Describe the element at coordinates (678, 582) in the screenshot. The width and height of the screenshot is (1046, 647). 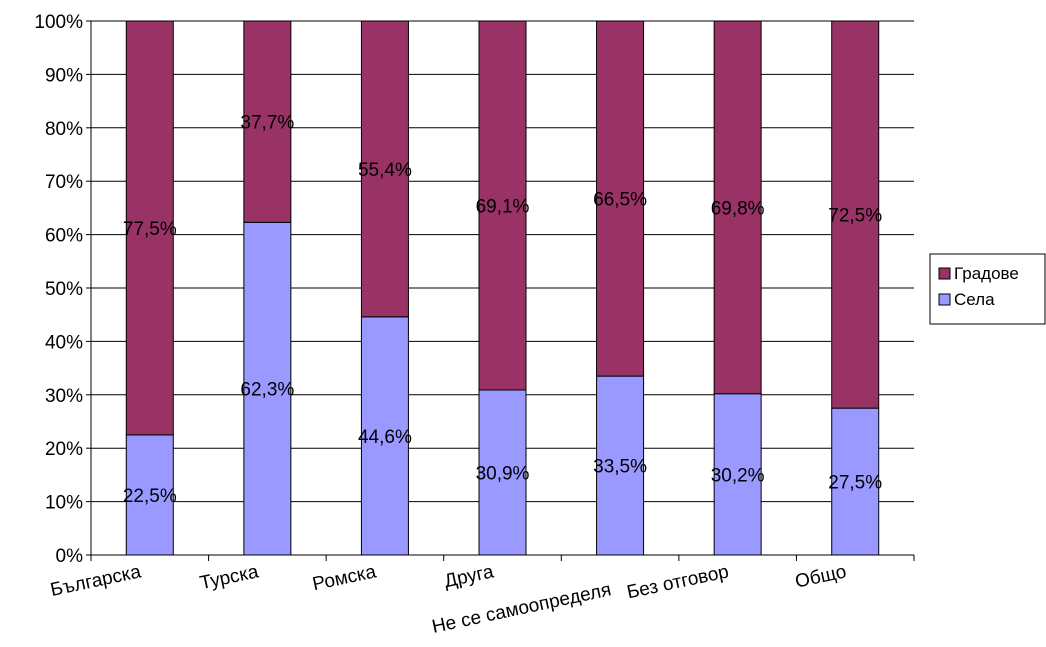
I see `x-category-label: Без отговор` at that location.